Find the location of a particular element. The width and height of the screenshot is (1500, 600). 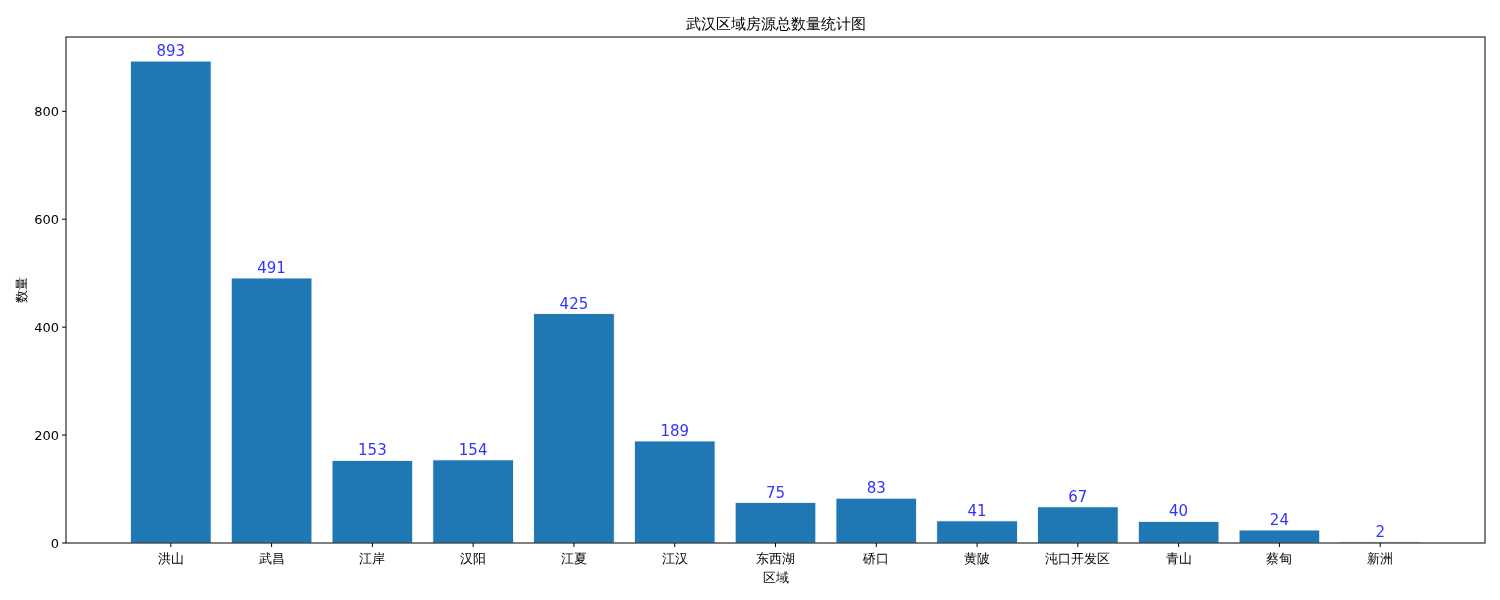

data-label: 75 is located at coordinates (775, 492).